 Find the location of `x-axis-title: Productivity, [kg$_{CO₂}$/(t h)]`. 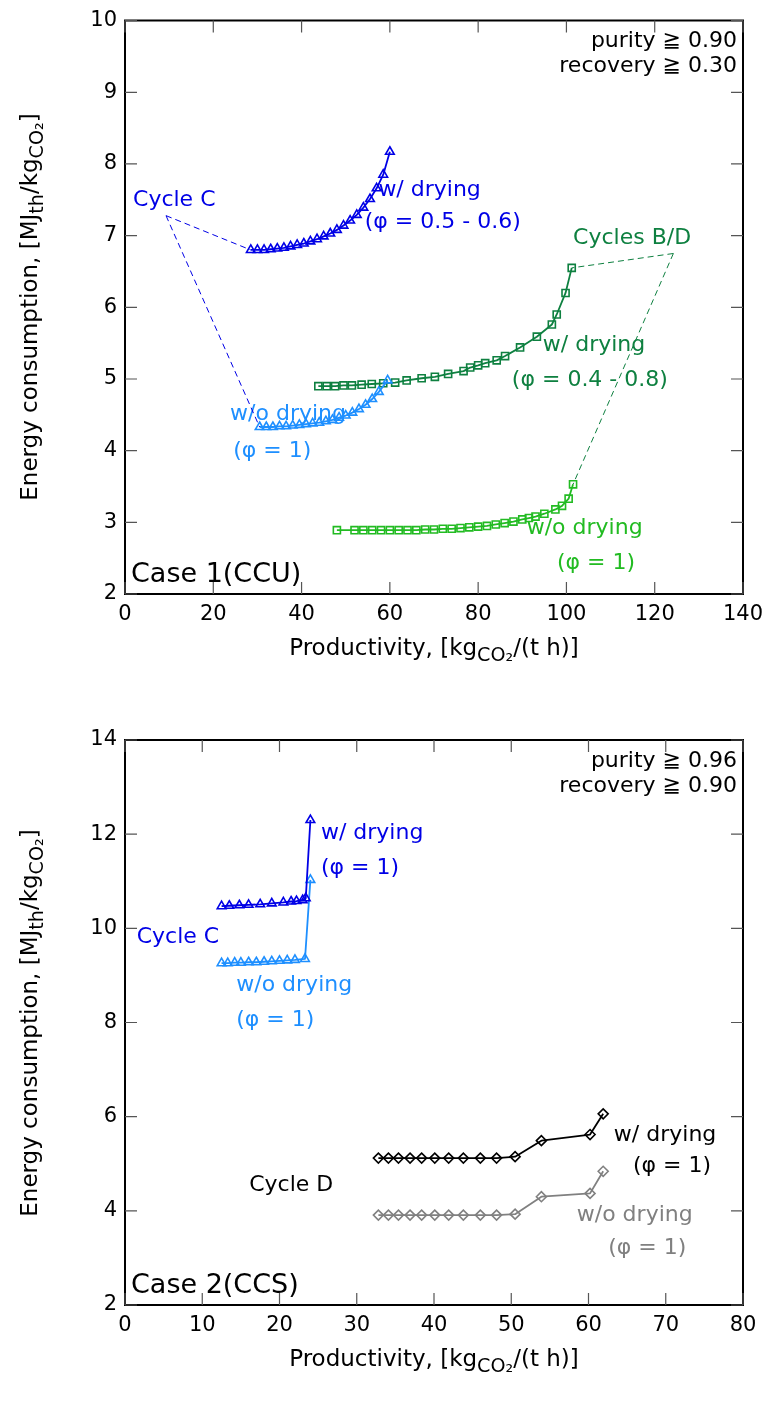

x-axis-title: Productivity, [kg$_{CO₂}$/(t h)] is located at coordinates (434, 650).